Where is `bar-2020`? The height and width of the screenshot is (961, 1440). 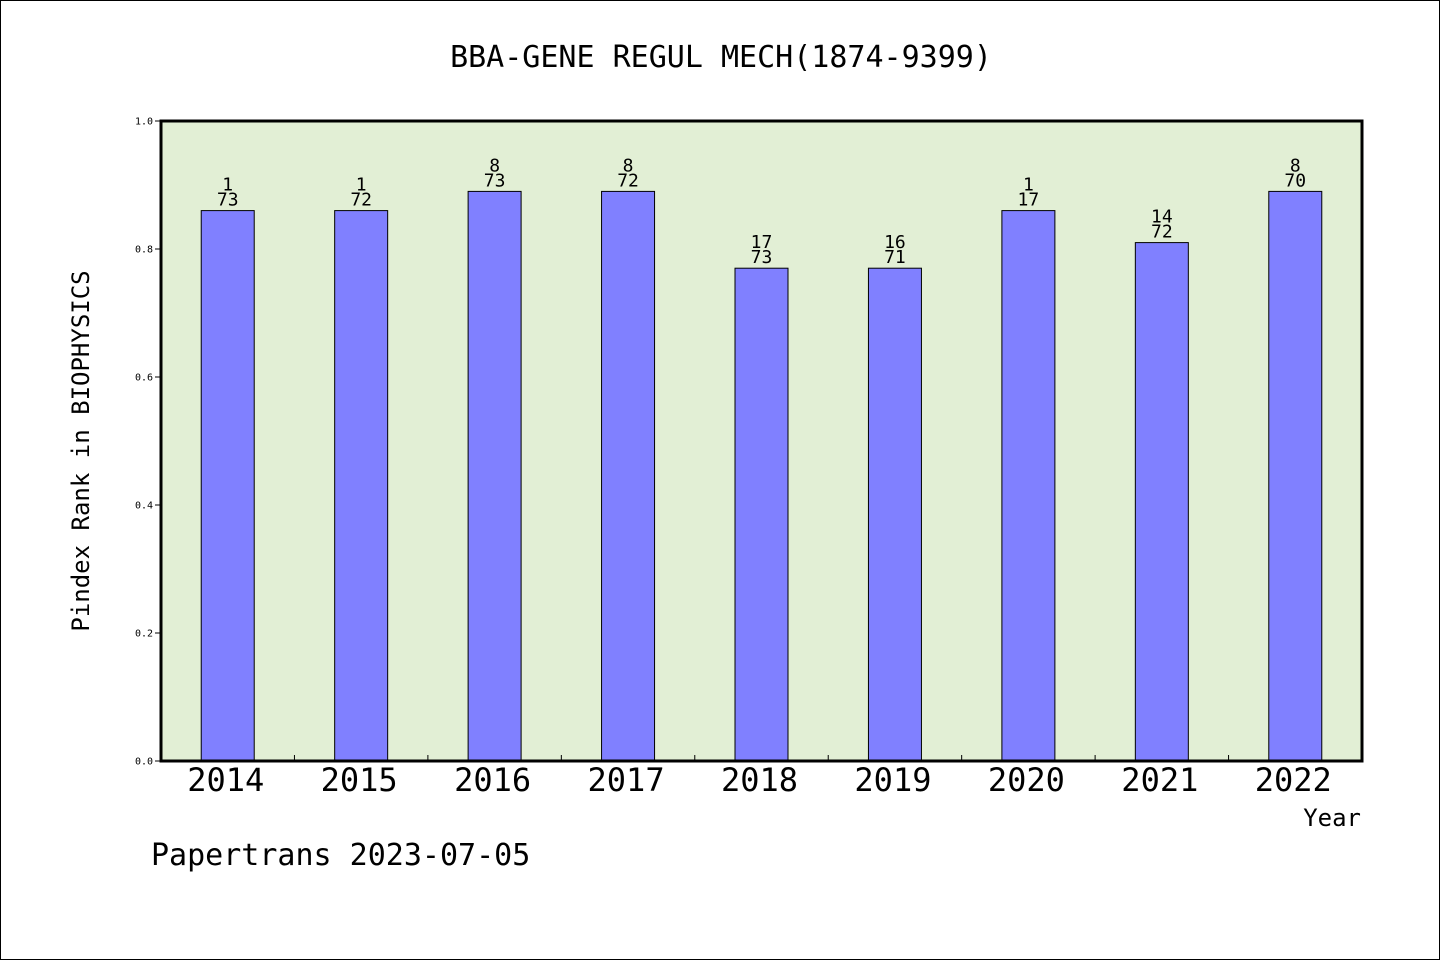 bar-2020 is located at coordinates (1028, 486).